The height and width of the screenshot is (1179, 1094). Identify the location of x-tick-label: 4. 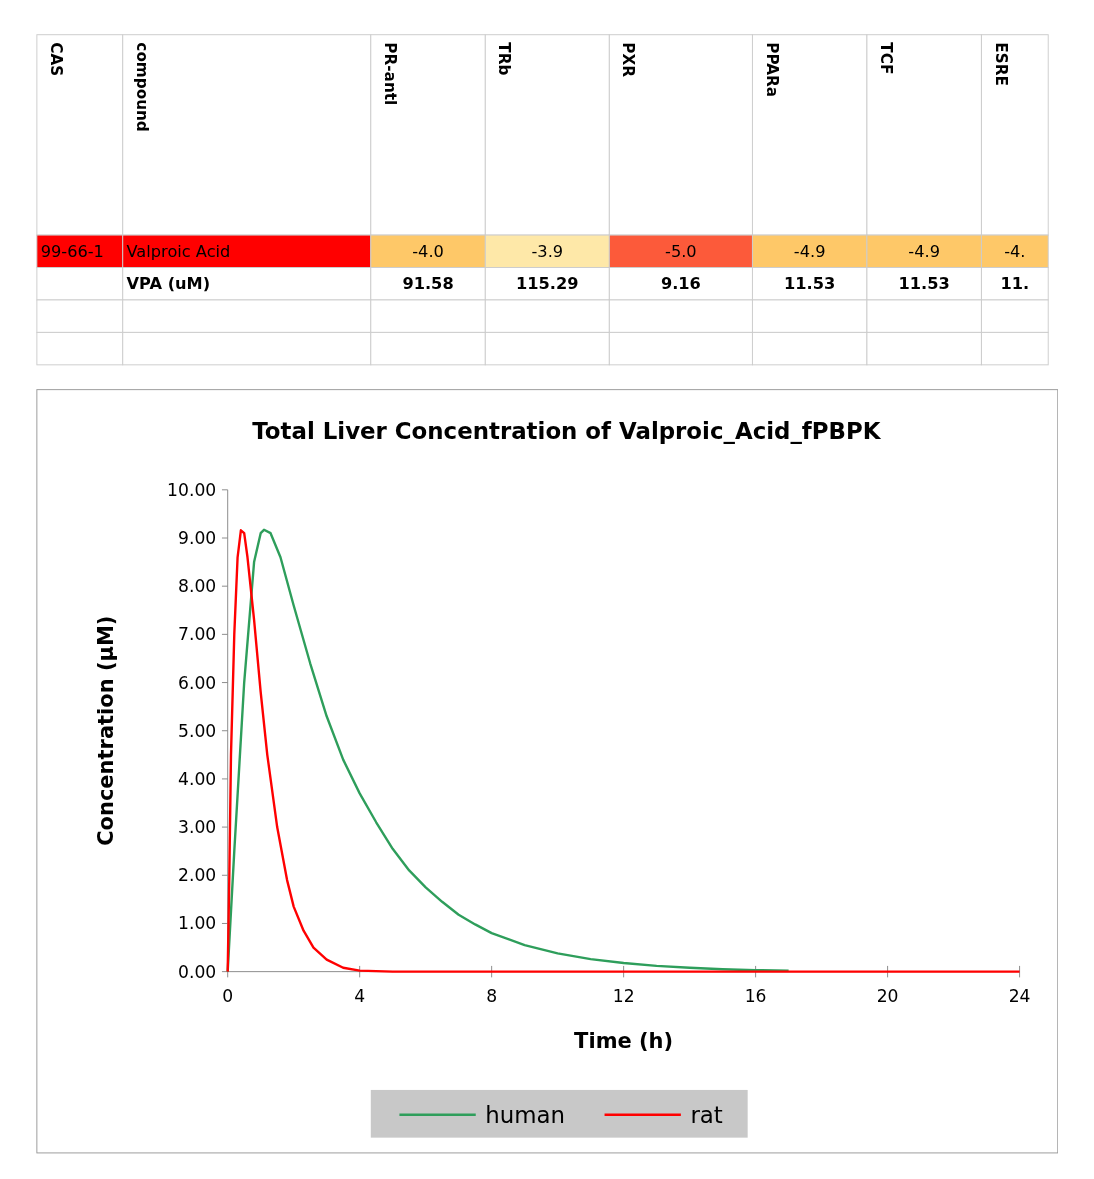
(360, 996).